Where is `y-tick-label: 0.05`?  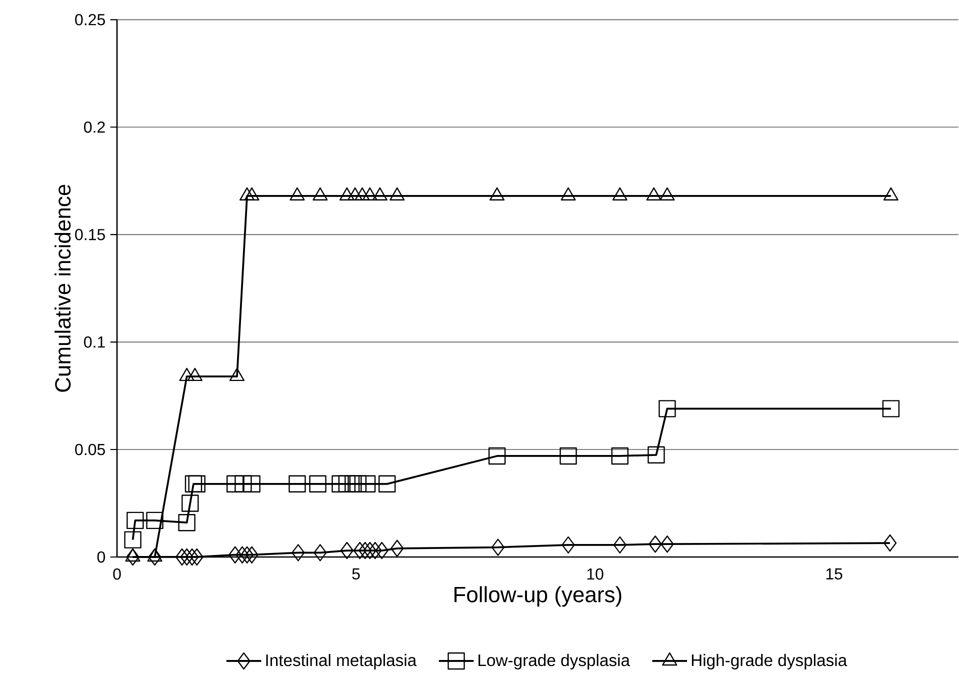
y-tick-label: 0.05 is located at coordinates (90, 450).